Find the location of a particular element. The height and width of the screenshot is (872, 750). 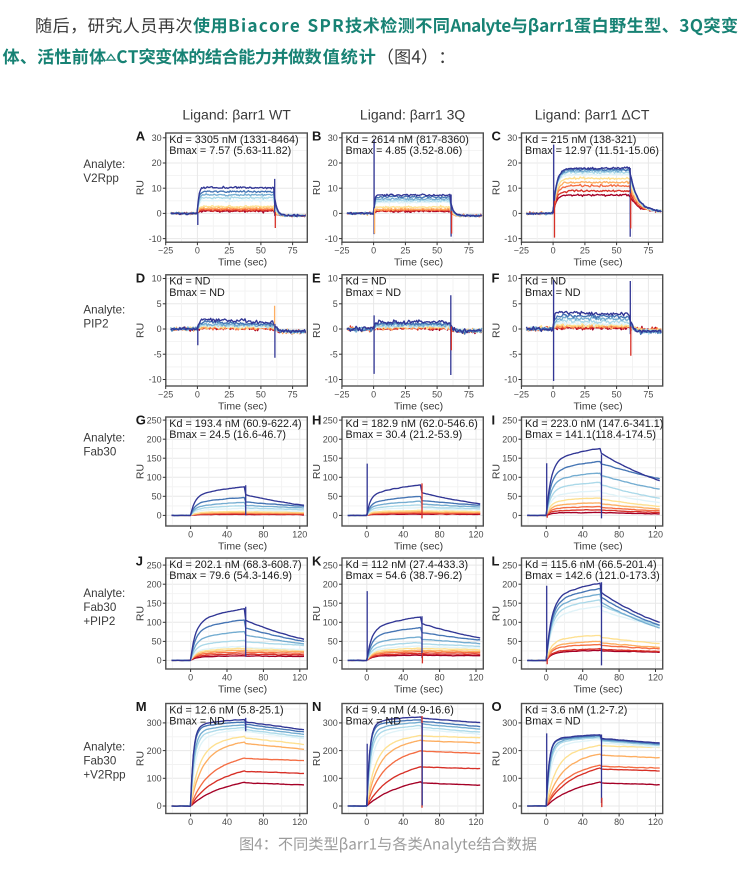

svg-text: 5 is located at coordinates (159, 304).